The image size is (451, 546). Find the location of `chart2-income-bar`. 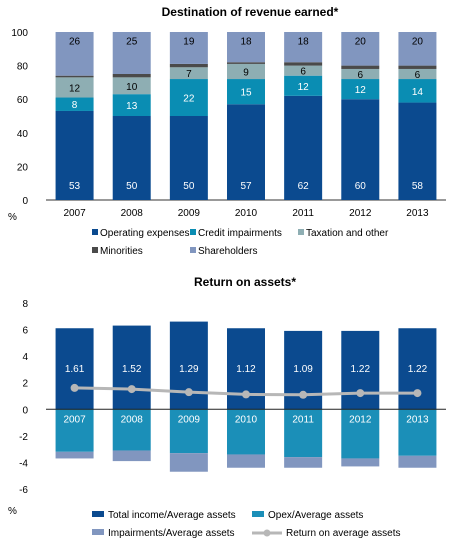

chart2-income-bar is located at coordinates (74, 369).